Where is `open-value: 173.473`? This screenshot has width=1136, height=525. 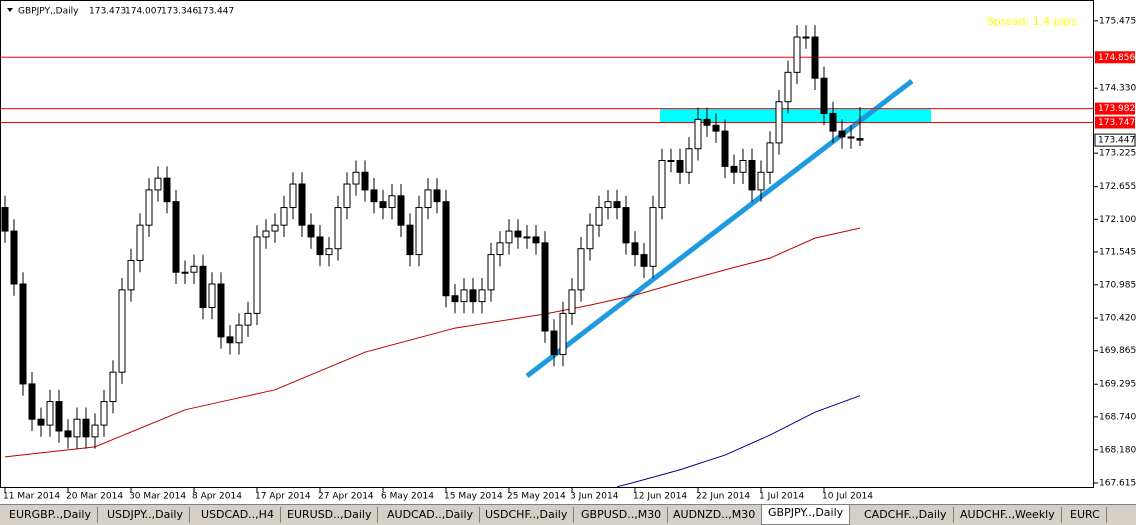 open-value: 173.473 is located at coordinates (107, 12).